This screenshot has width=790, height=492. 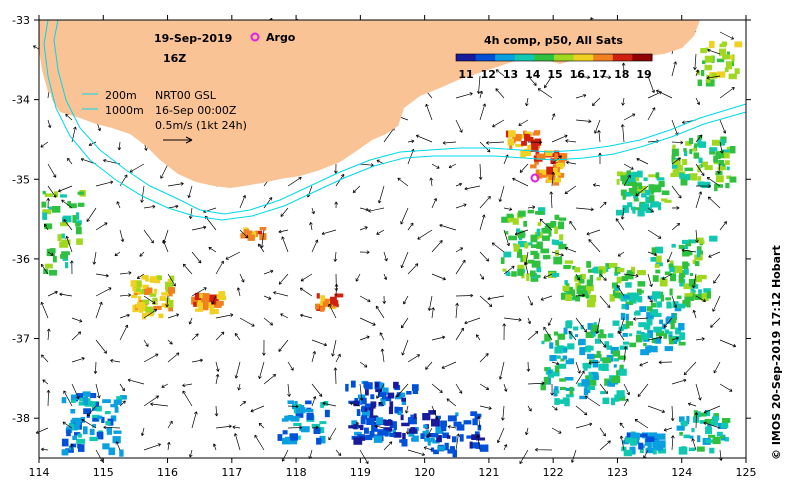 I want to click on x-tick-label: 122, so click(x=553, y=472).